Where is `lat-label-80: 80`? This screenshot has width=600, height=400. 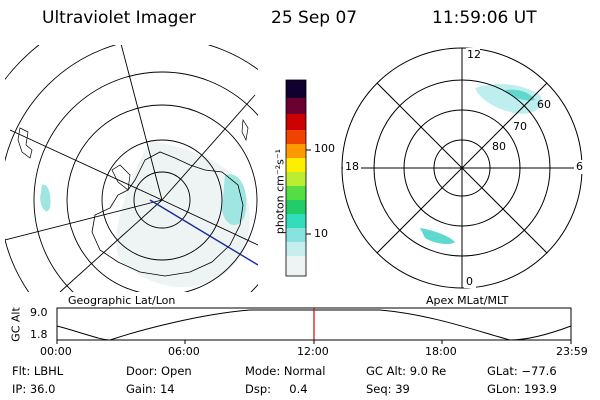 lat-label-80: 80 is located at coordinates (499, 146).